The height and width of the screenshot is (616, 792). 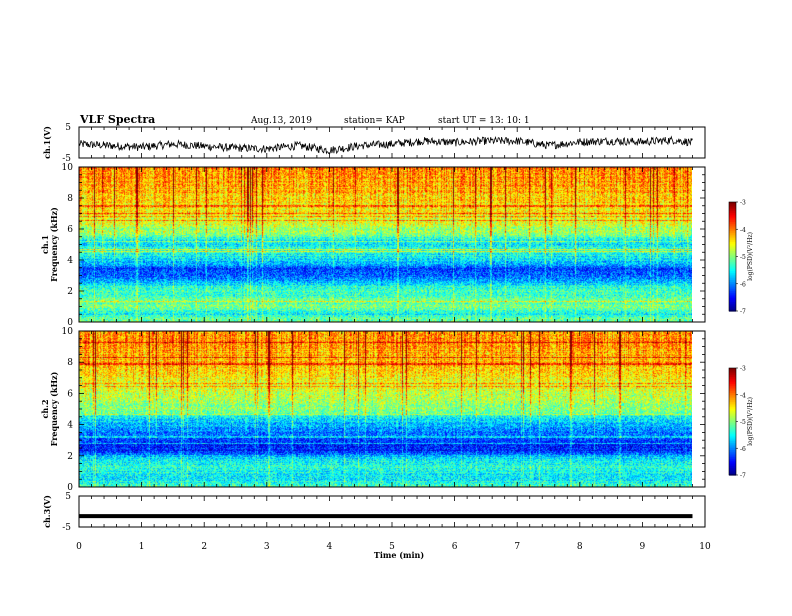 I want to click on station-label: station= KAP, so click(x=374, y=121).